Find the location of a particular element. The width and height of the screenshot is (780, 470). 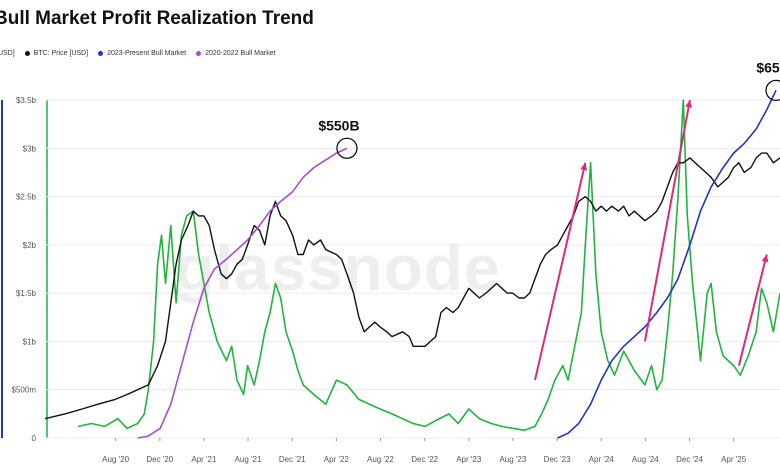

x-tick-label: Dec '21 is located at coordinates (292, 459).